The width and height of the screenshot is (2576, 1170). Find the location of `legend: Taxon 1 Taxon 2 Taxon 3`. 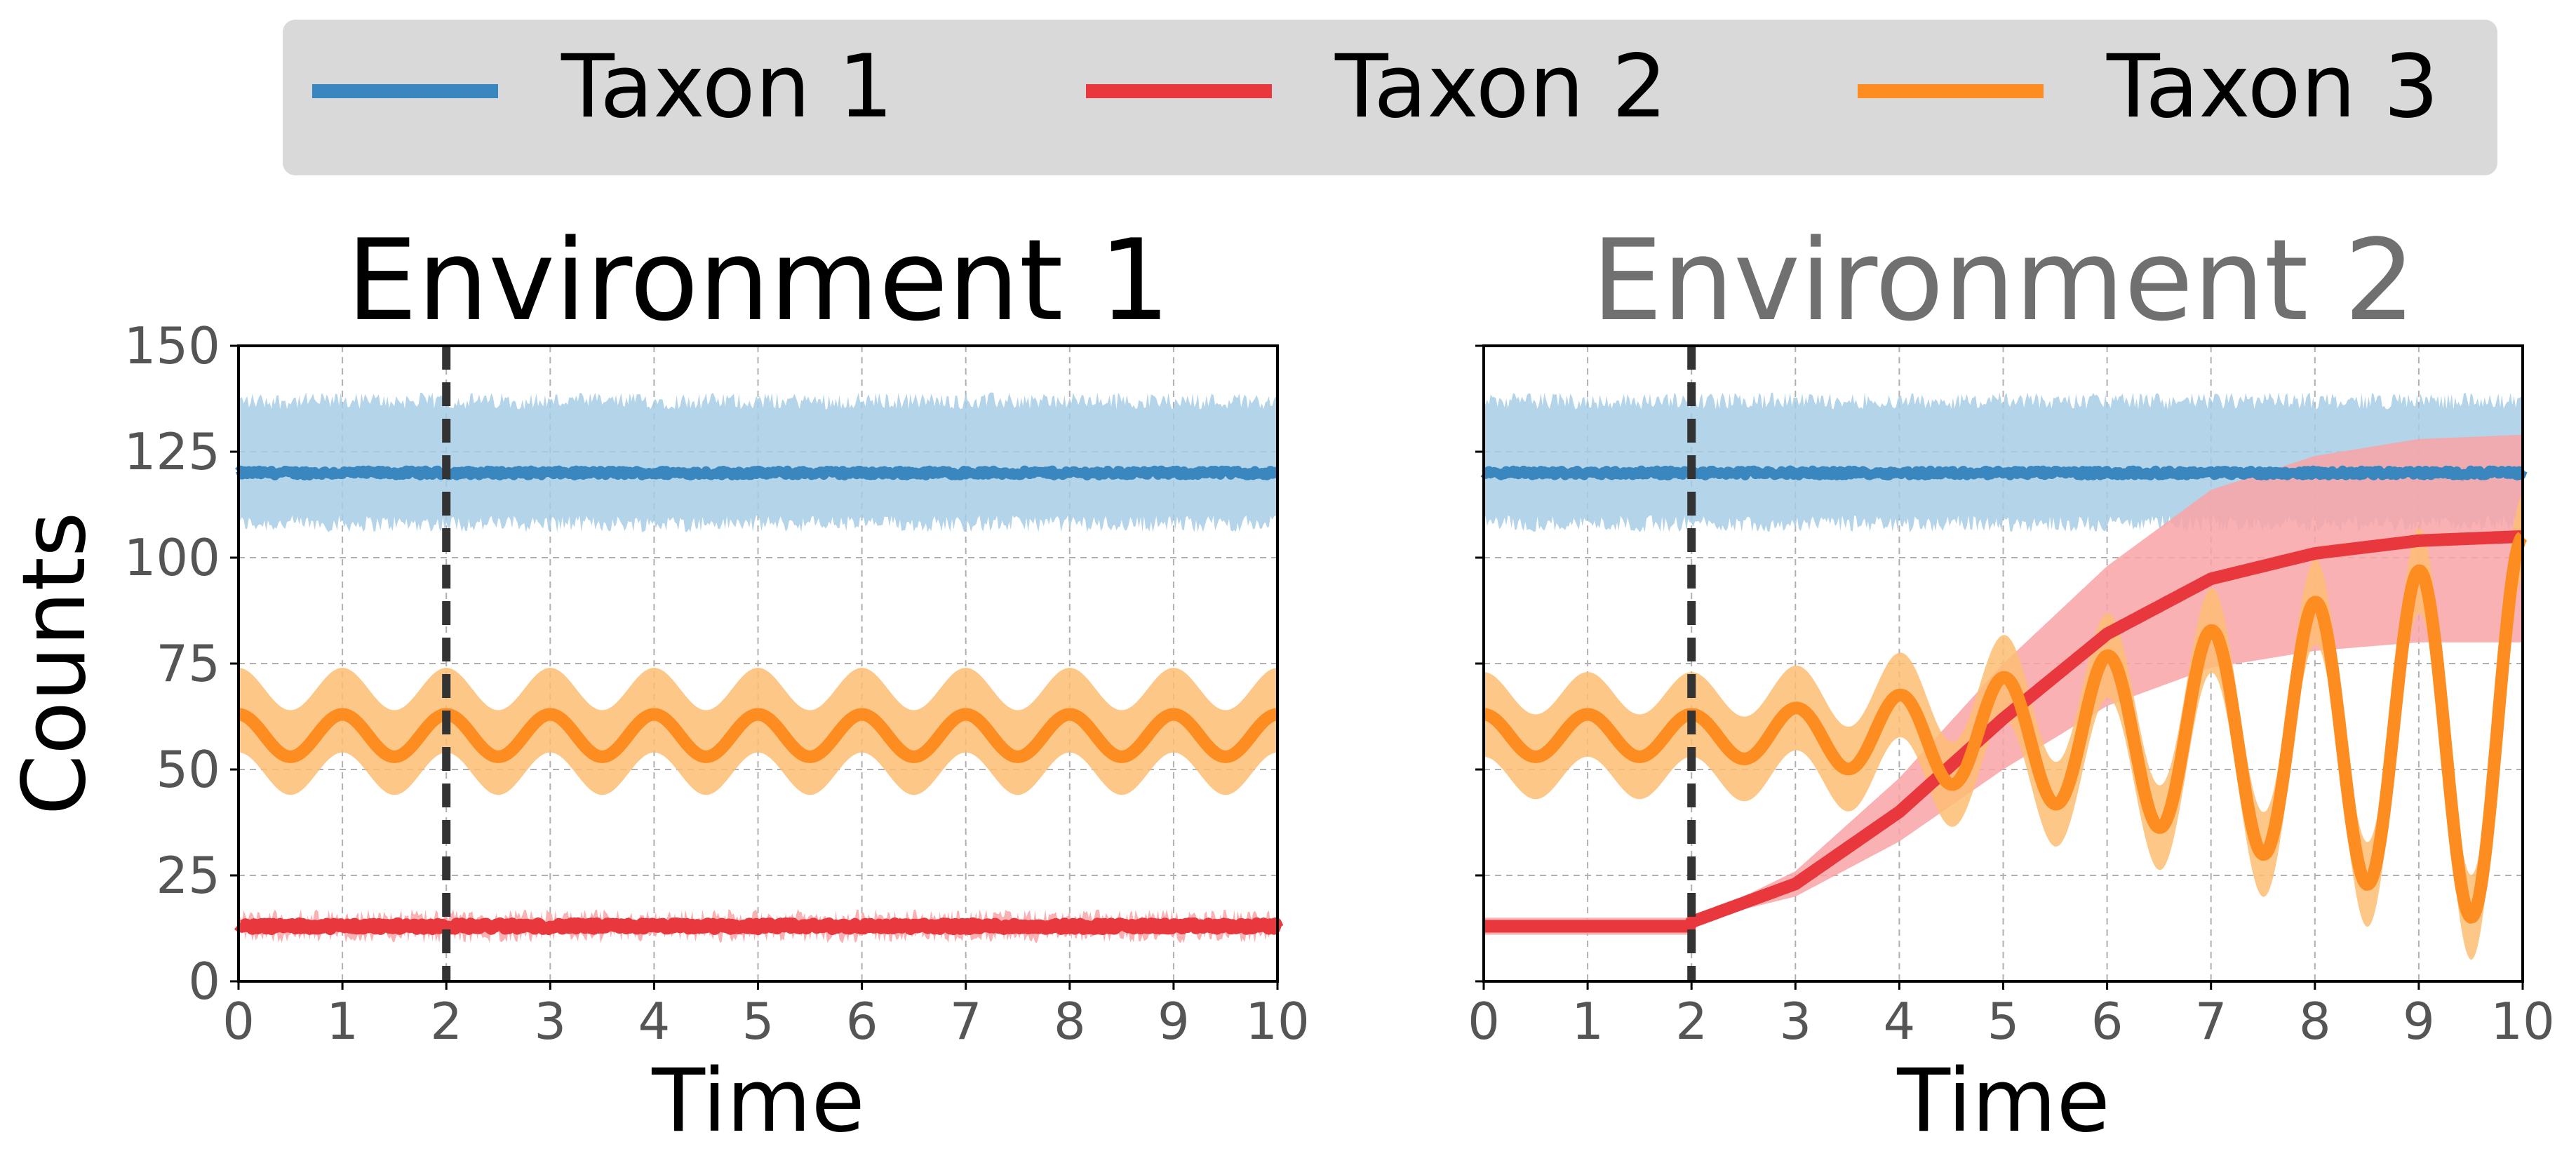

legend: Taxon 1 Taxon 2 Taxon 3 is located at coordinates (1390, 97).